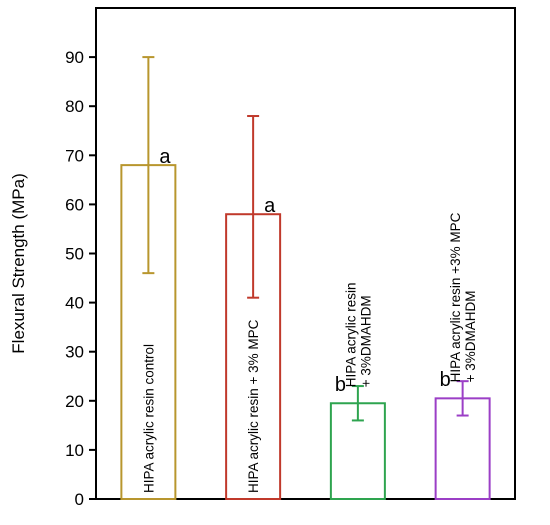  I want to click on category-label: HIPA acrylic resin, so click(350, 334).